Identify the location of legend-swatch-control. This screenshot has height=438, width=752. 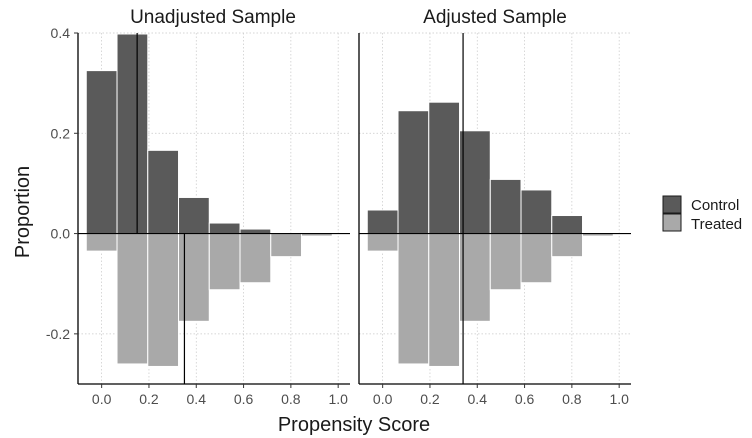
(672, 204).